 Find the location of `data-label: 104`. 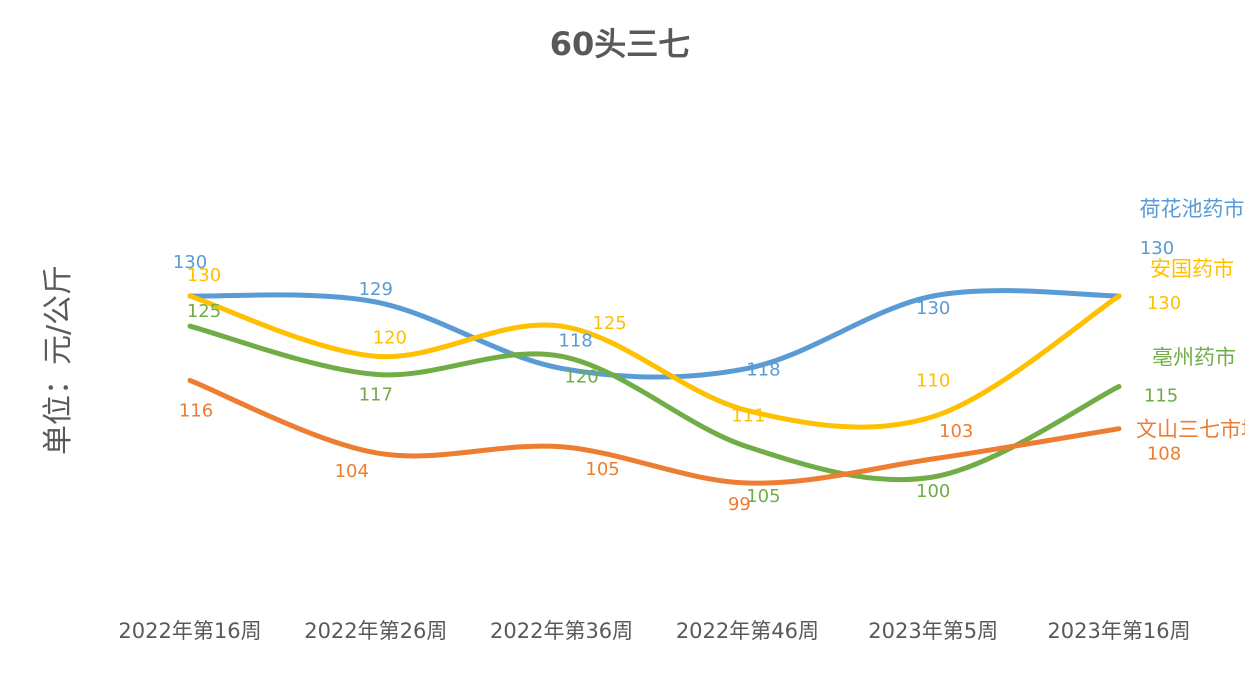

data-label: 104 is located at coordinates (352, 471).